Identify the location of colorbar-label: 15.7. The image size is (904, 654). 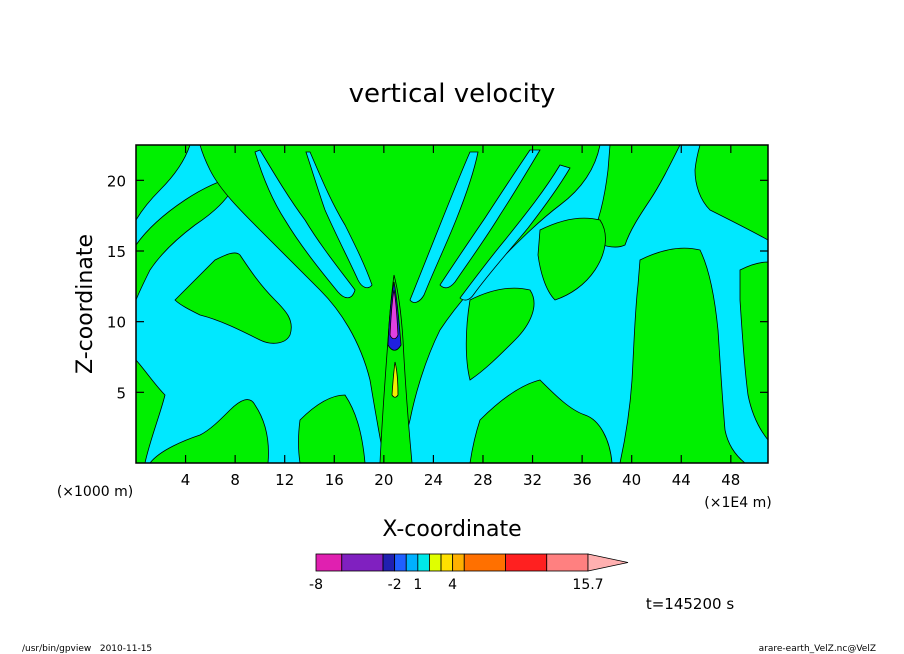
(587, 585).